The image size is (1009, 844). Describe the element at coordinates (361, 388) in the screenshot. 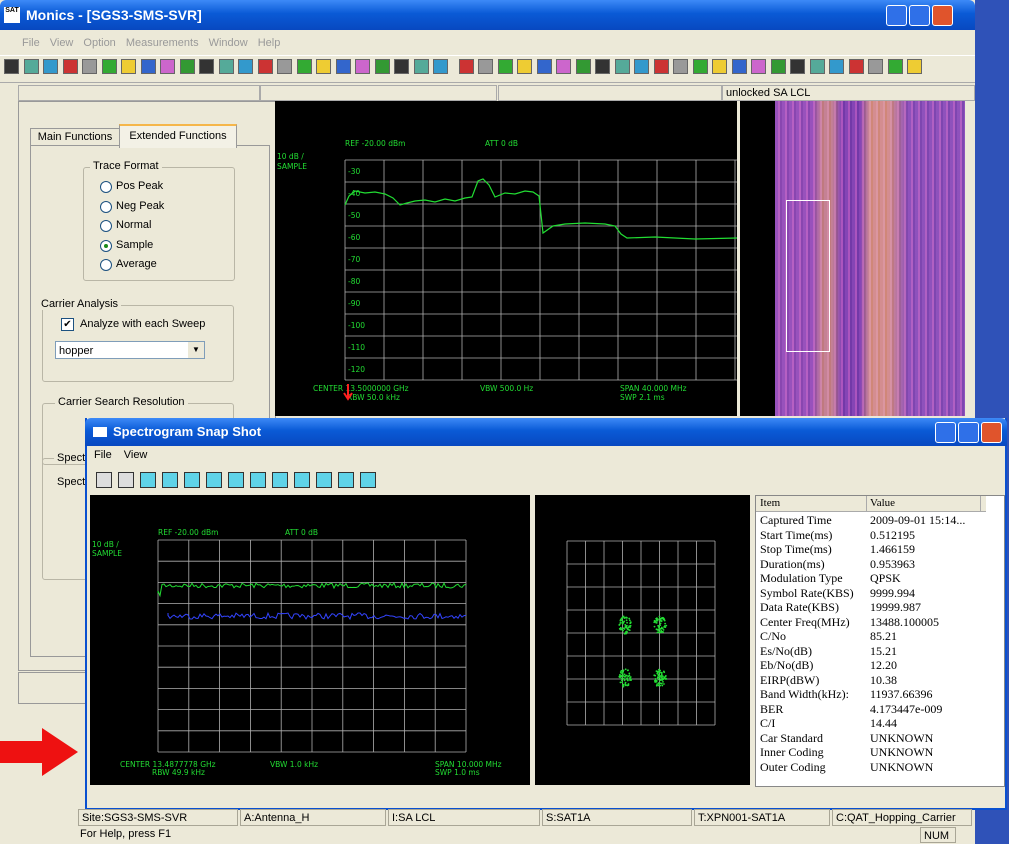

I see `plot-label: CENTER 13.5000000 GHz` at that location.